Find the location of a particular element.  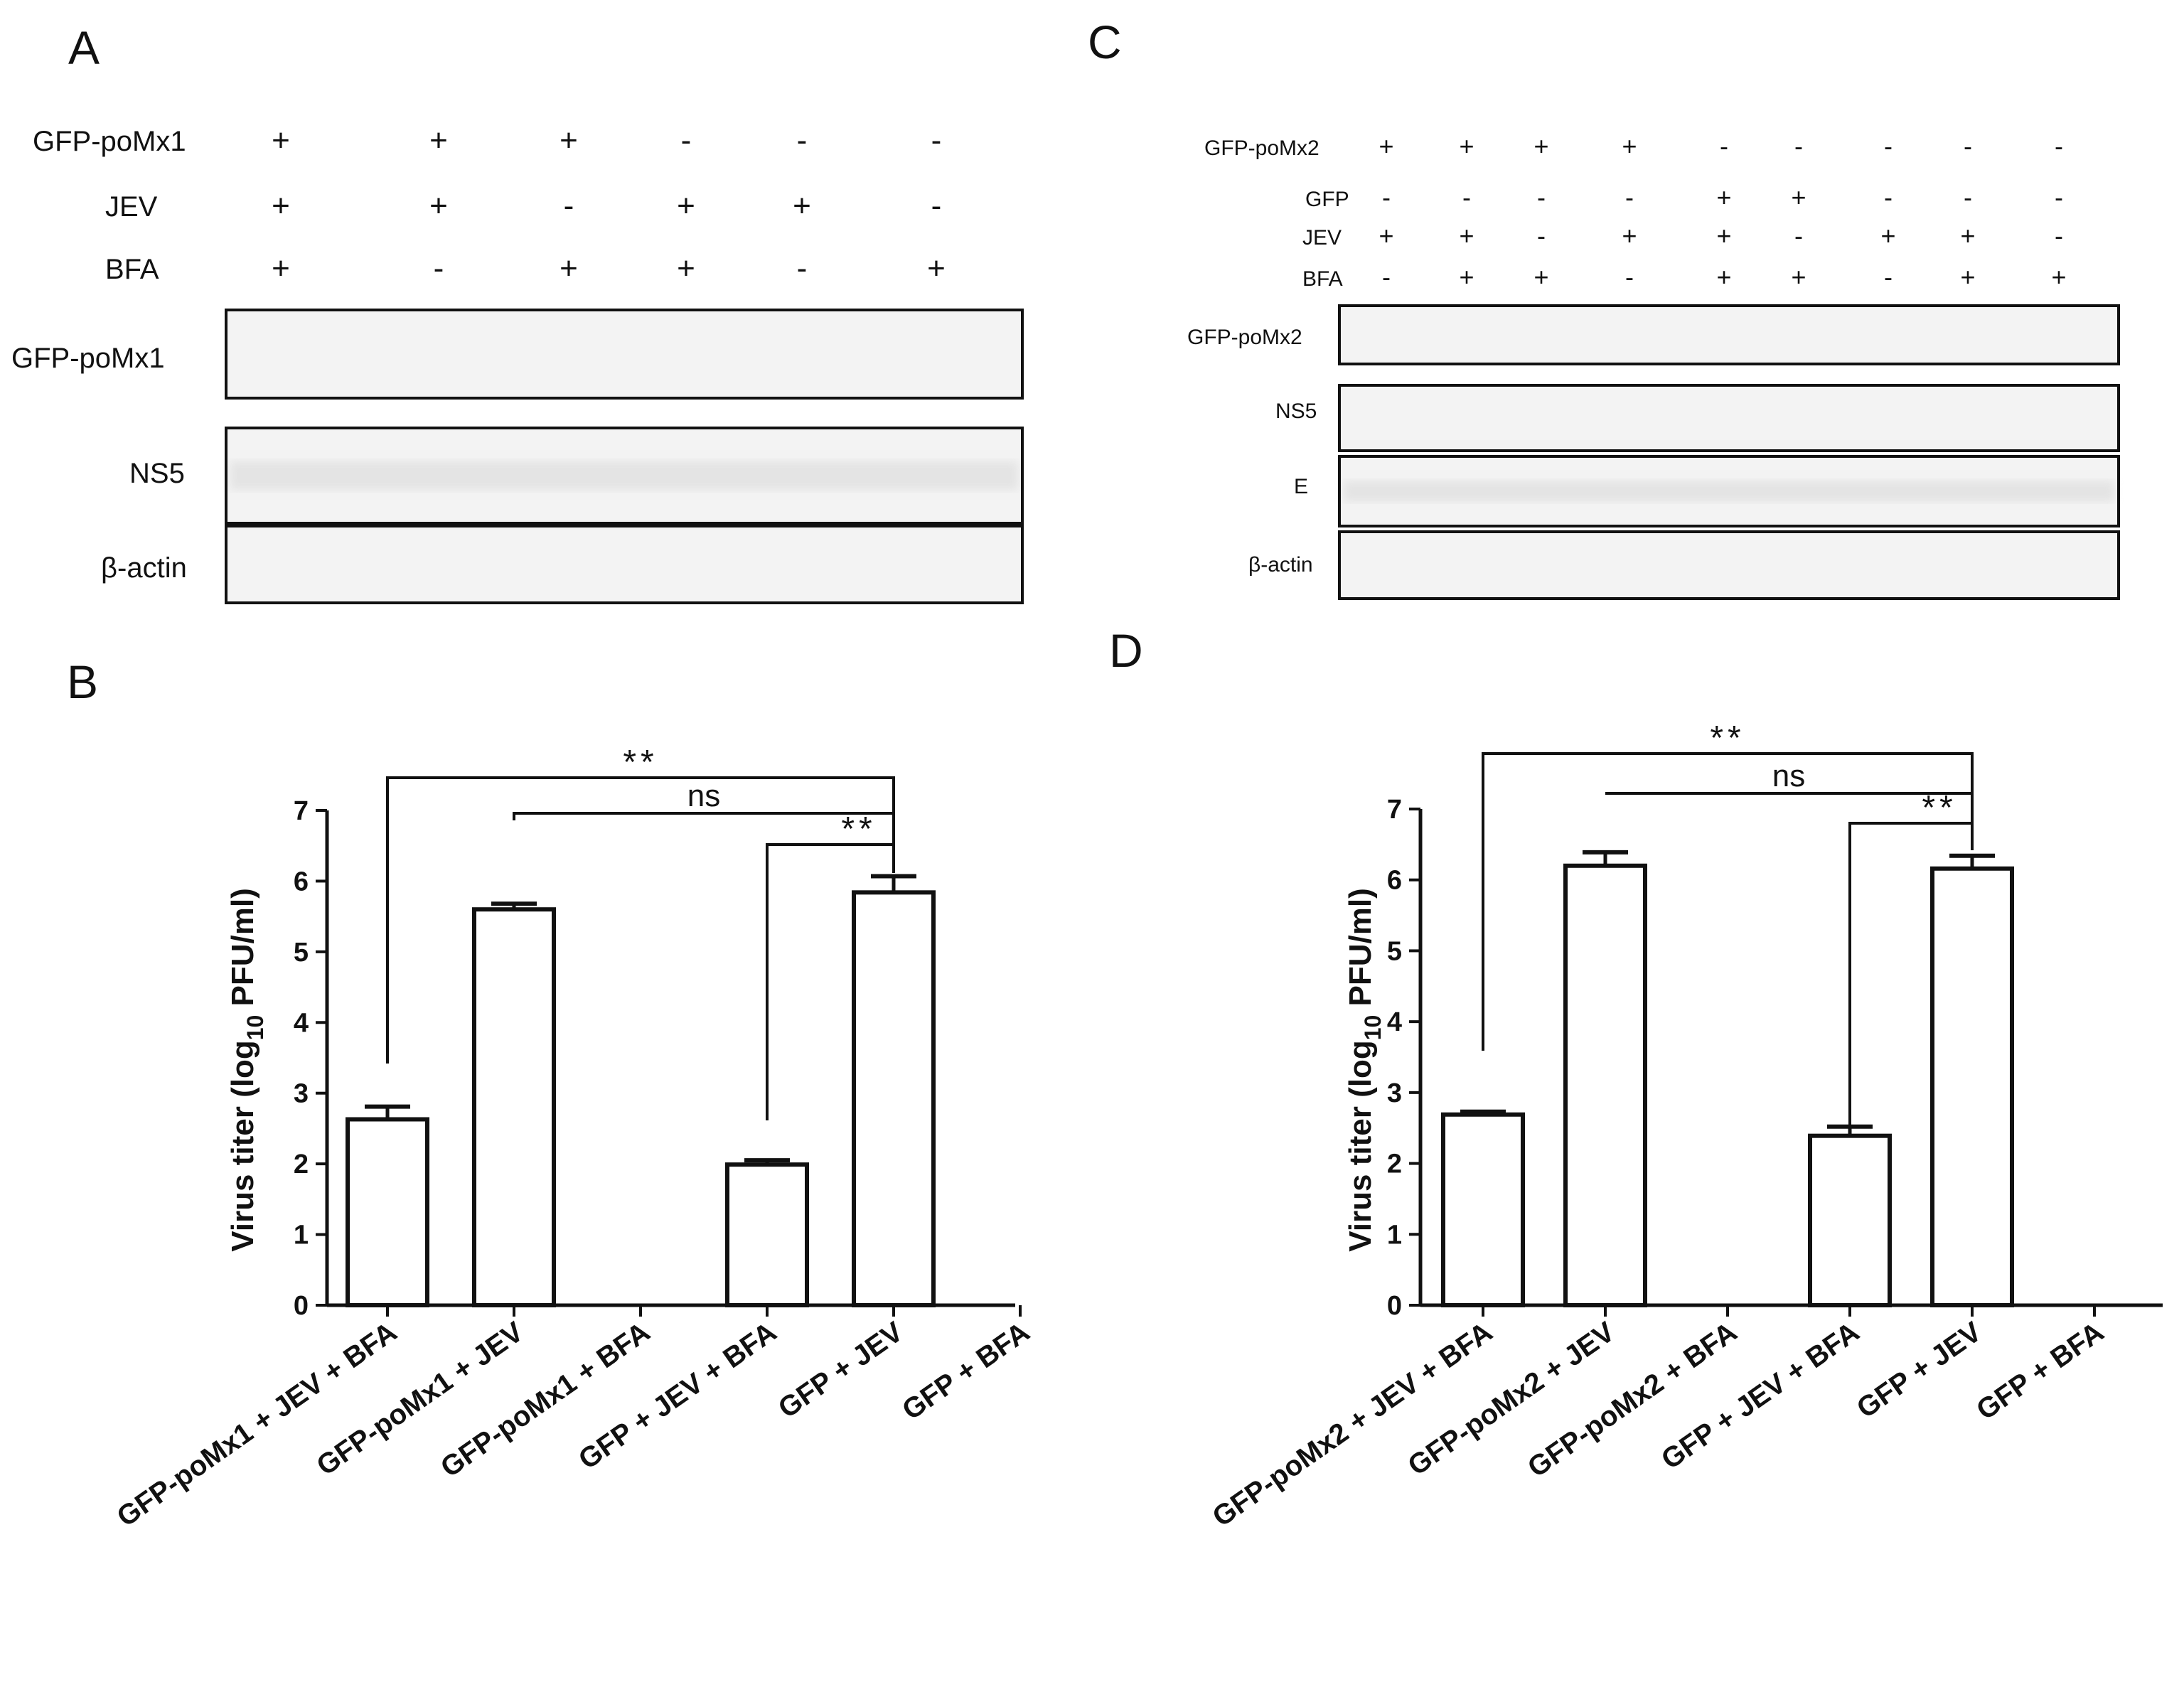

chart-b-y-tick-label-5: 5 is located at coordinates (301, 953).